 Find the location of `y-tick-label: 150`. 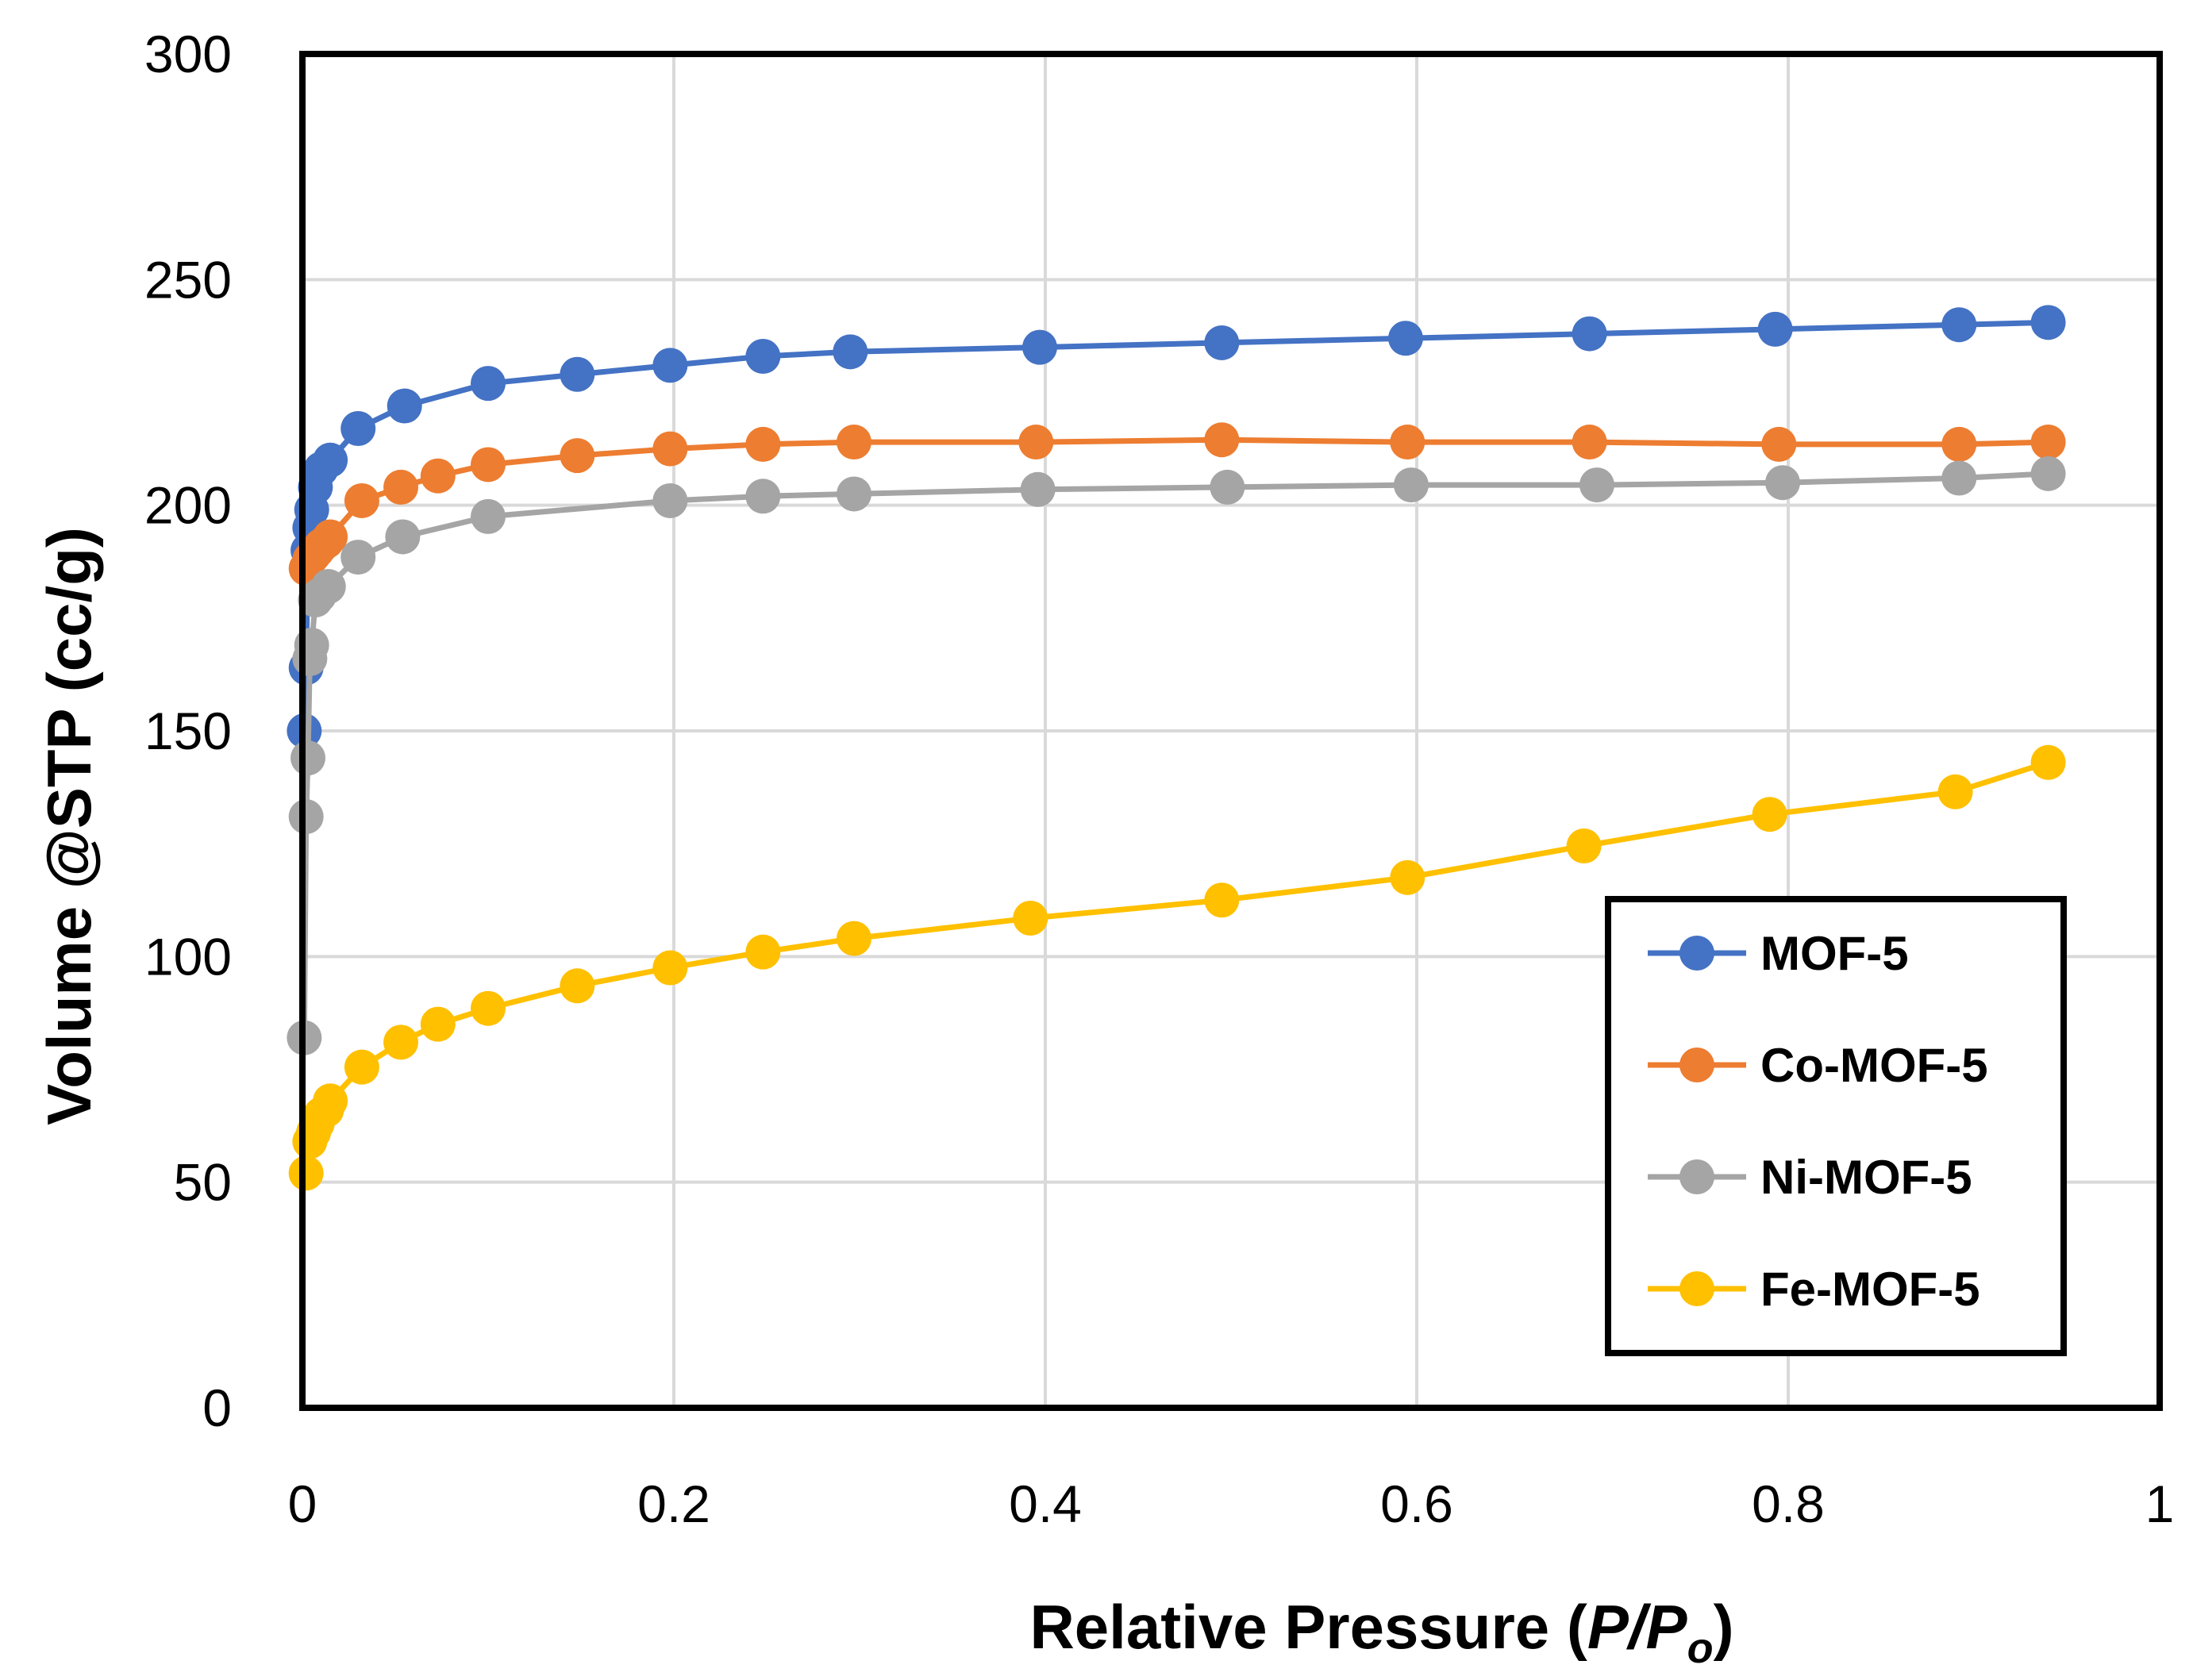

y-tick-label: 150 is located at coordinates (188, 731).